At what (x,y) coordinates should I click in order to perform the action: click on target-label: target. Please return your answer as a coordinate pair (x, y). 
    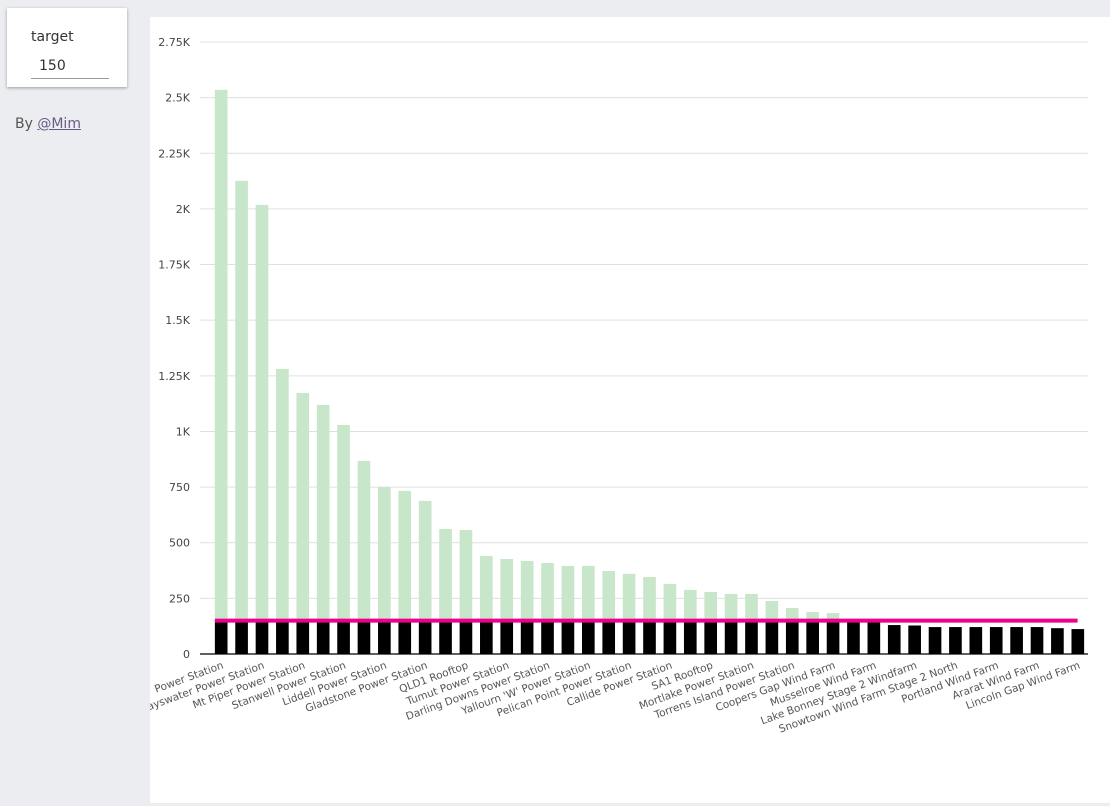
    Looking at the image, I should click on (52, 37).